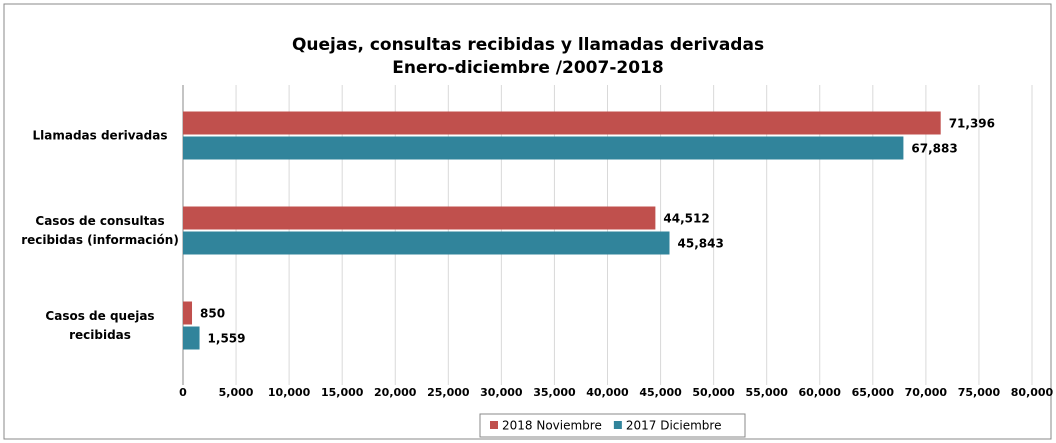 This screenshot has width=1056, height=443. What do you see at coordinates (448, 392) in the screenshot?
I see `x-tick-label: 25,000` at bounding box center [448, 392].